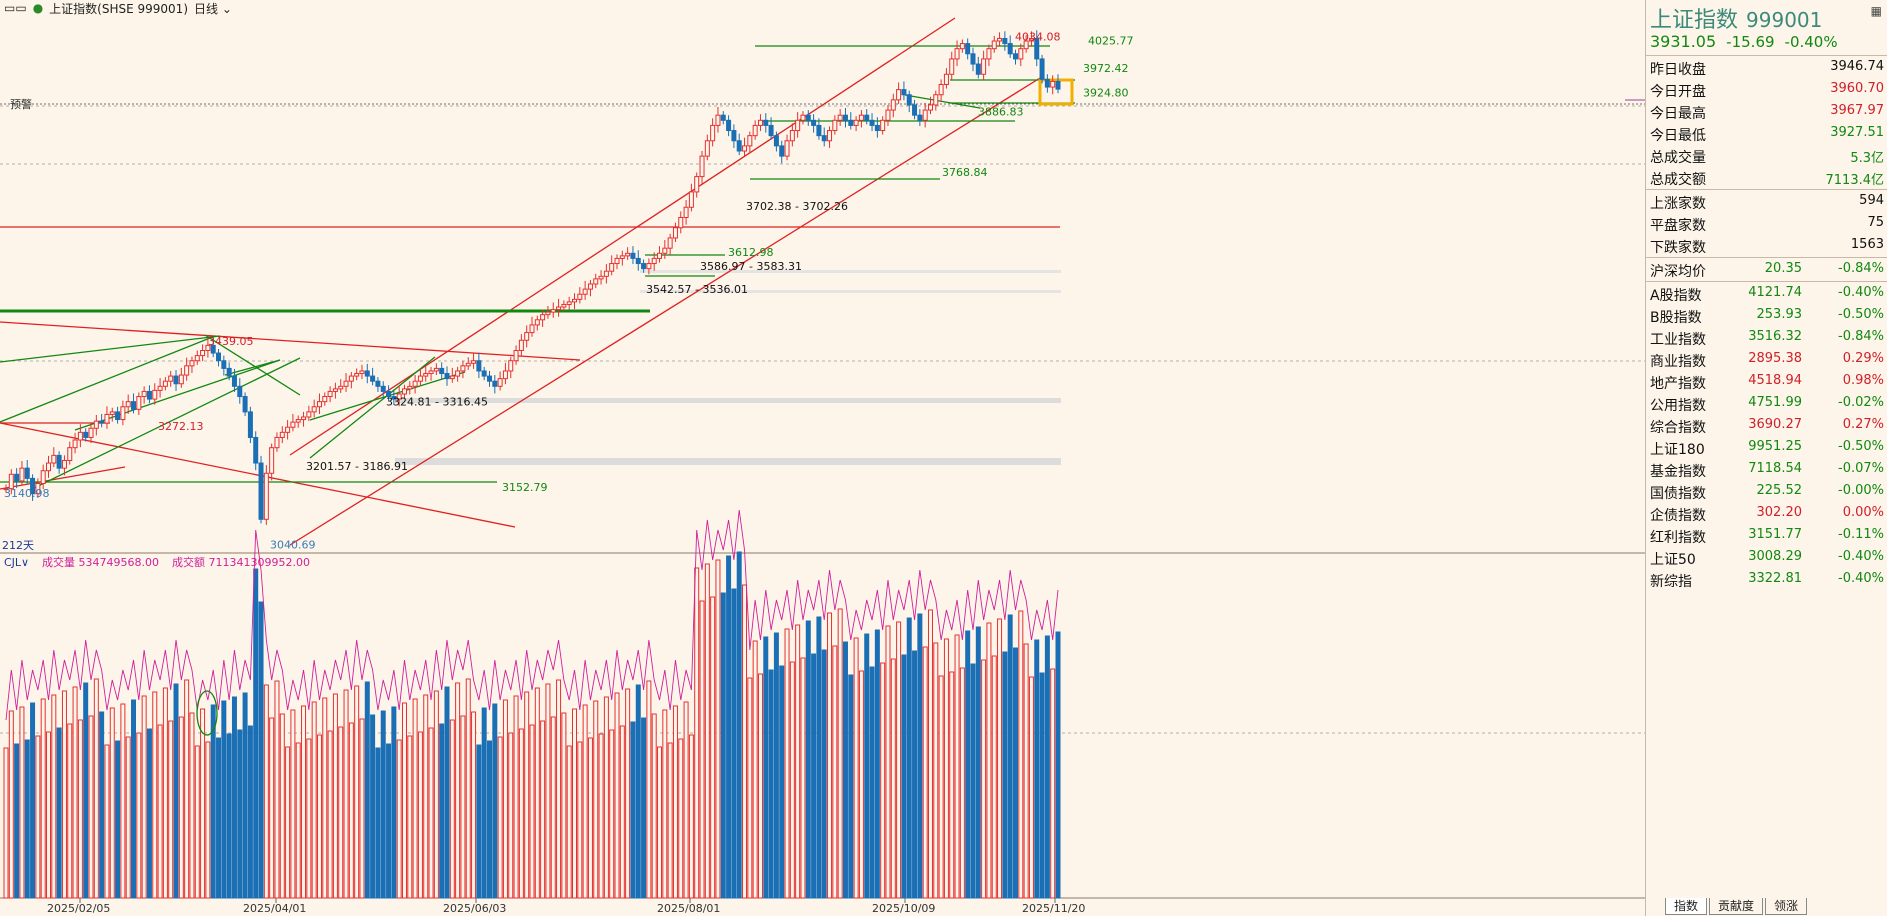 This screenshot has height=916, width=1887. Describe the element at coordinates (1736, 906) in the screenshot. I see `tab-1: 贡献度` at that location.